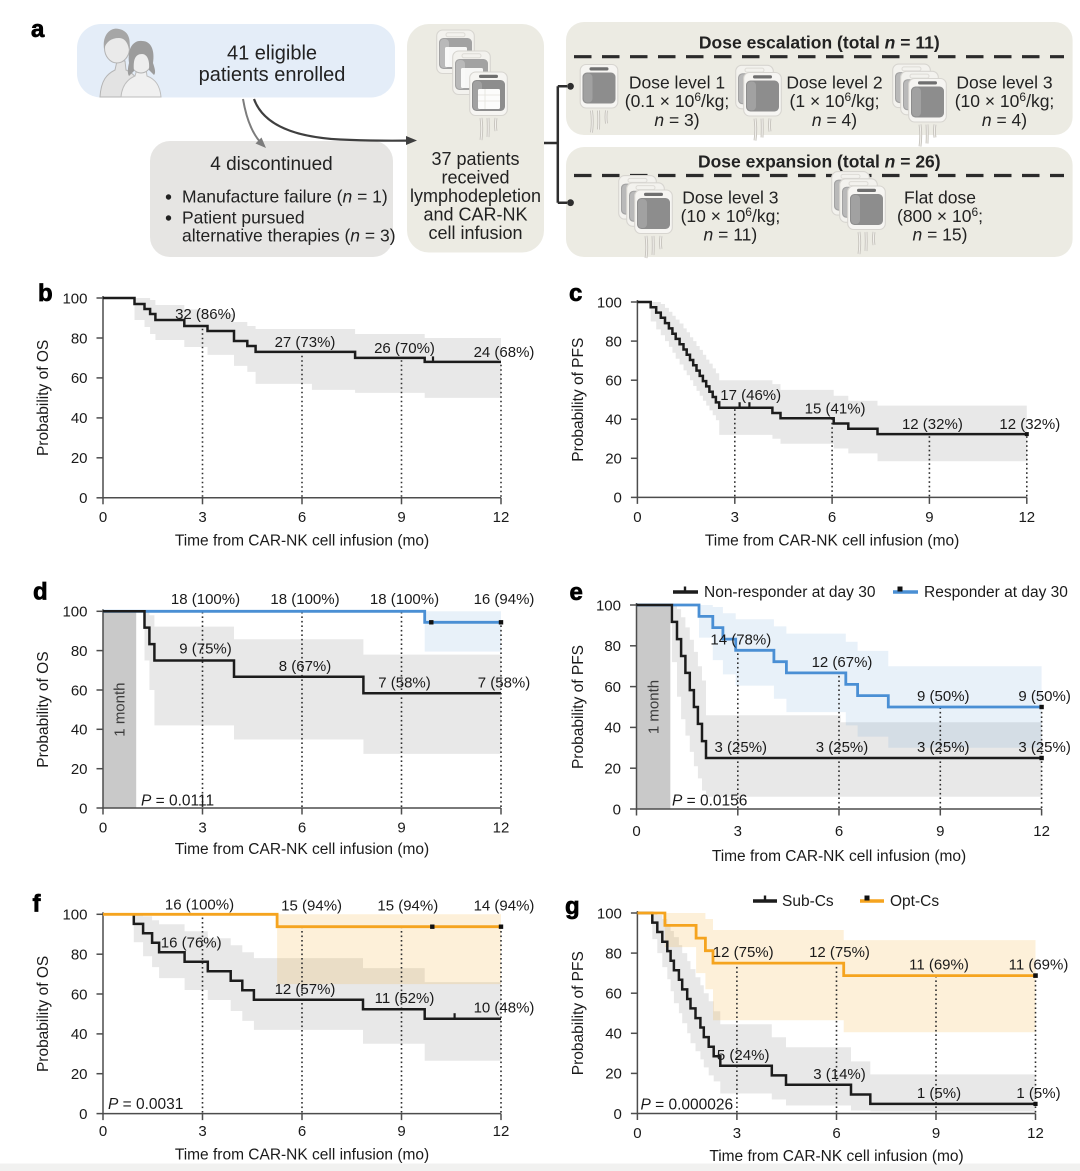 Image resolution: width=1080 pixels, height=1171 pixels. I want to click on svg-text: Patient pursued, so click(243, 218).